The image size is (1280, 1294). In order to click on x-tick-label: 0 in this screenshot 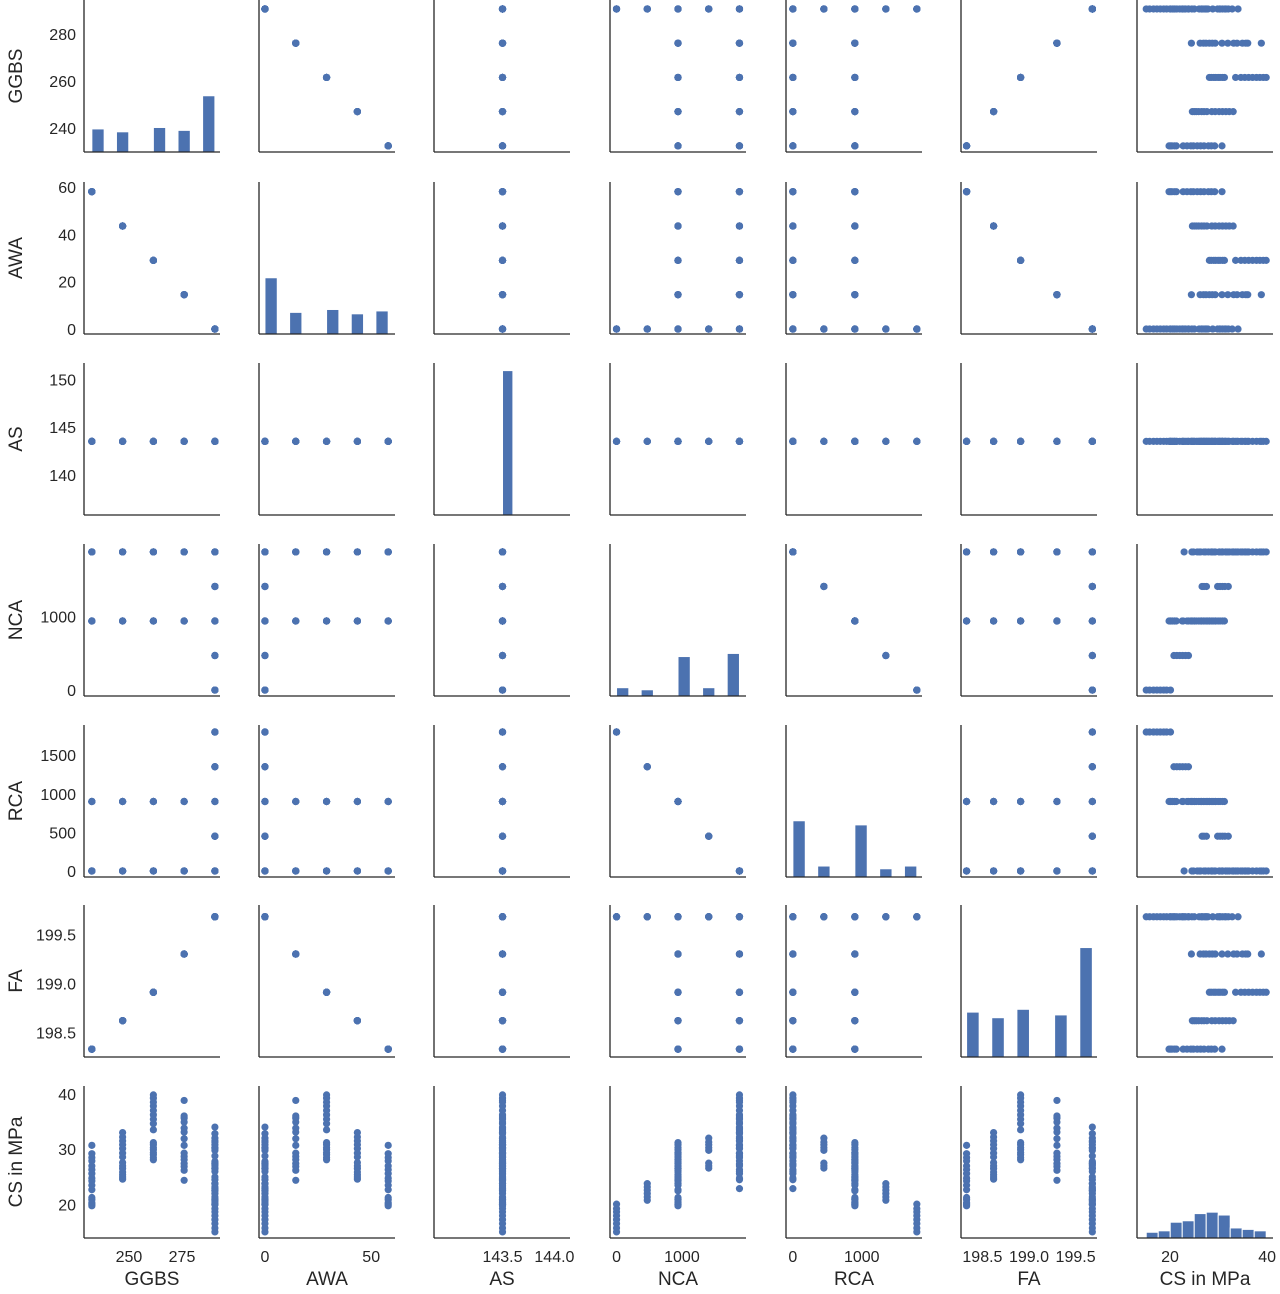, I will do `click(616, 1257)`.